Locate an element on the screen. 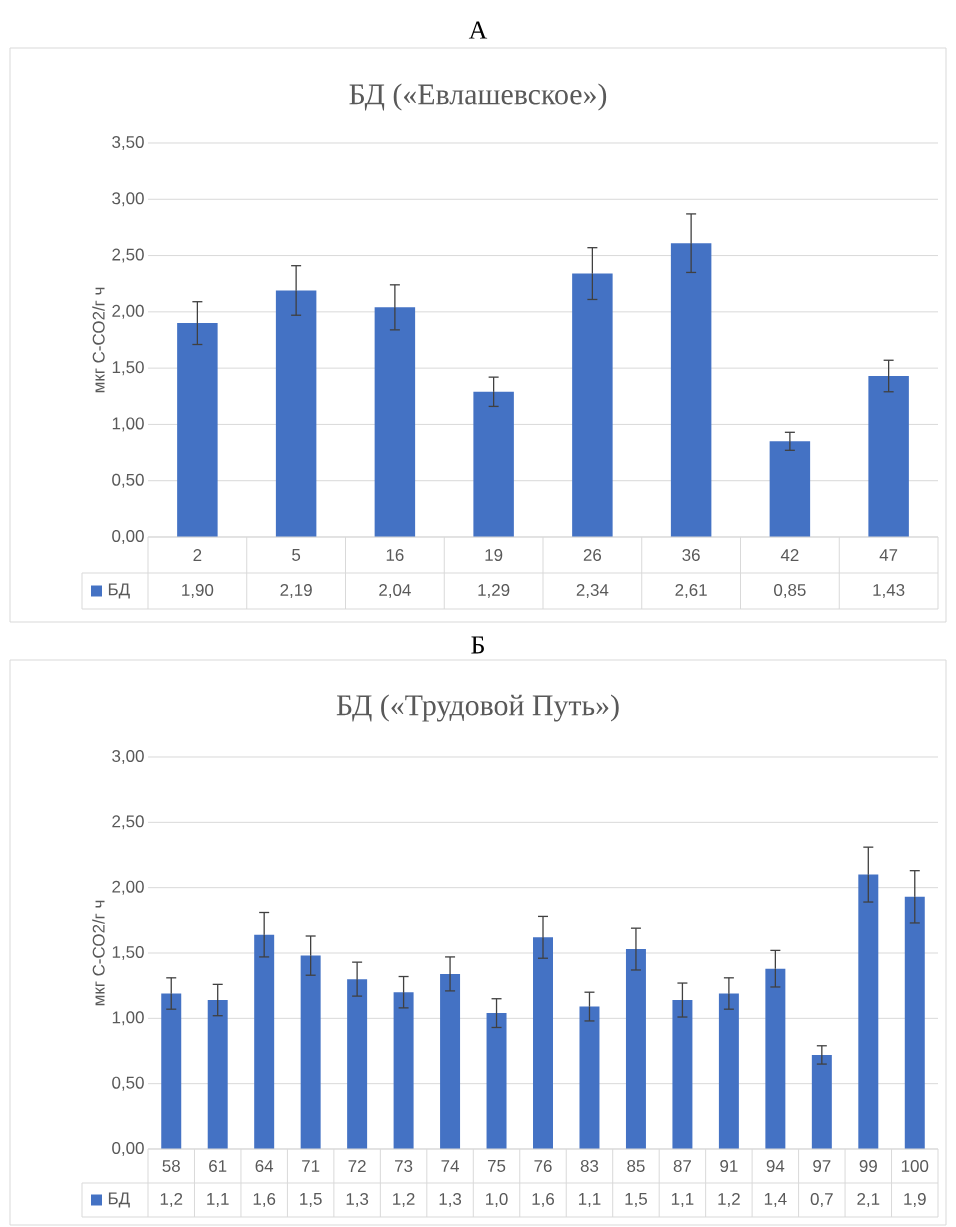  data-label: 1,4 is located at coordinates (775, 1200).